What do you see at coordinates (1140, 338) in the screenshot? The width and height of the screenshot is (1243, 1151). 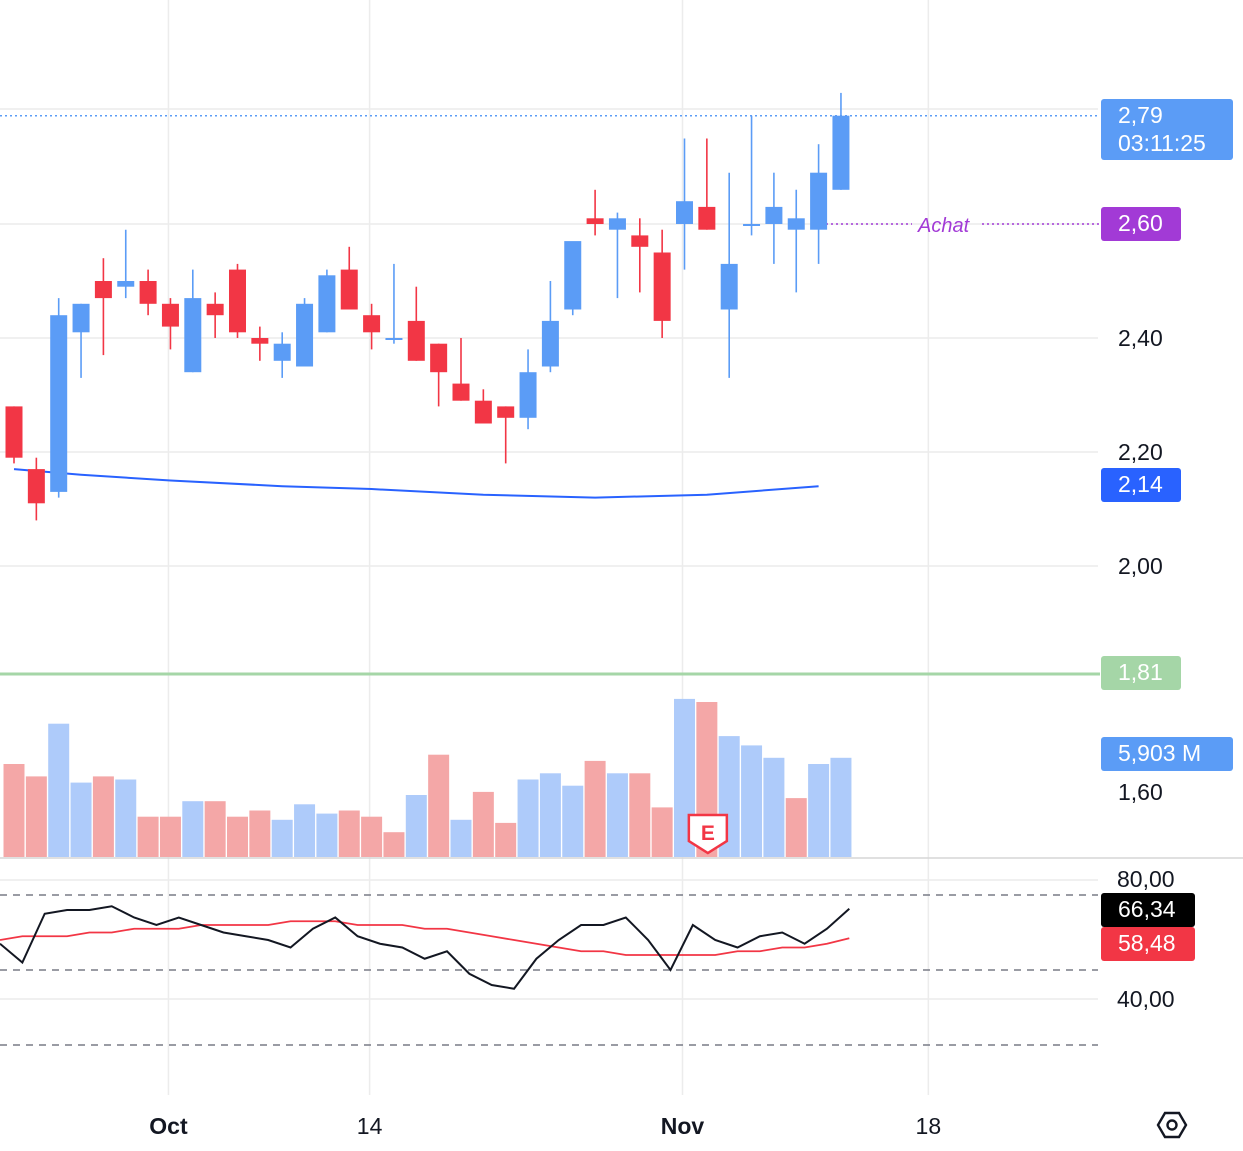 I see `y-tick-label: 2,40` at bounding box center [1140, 338].